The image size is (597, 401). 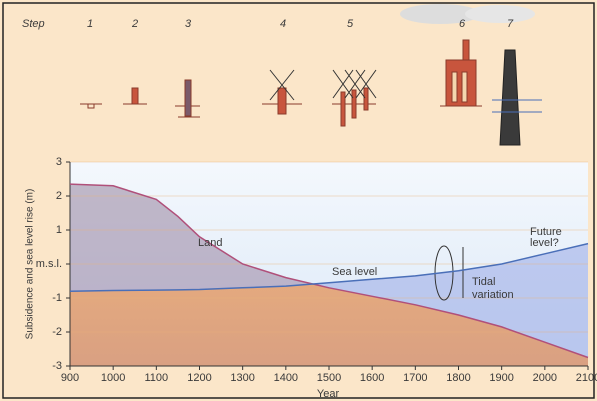 I want to click on sea-label: Sea level, so click(x=354, y=272).